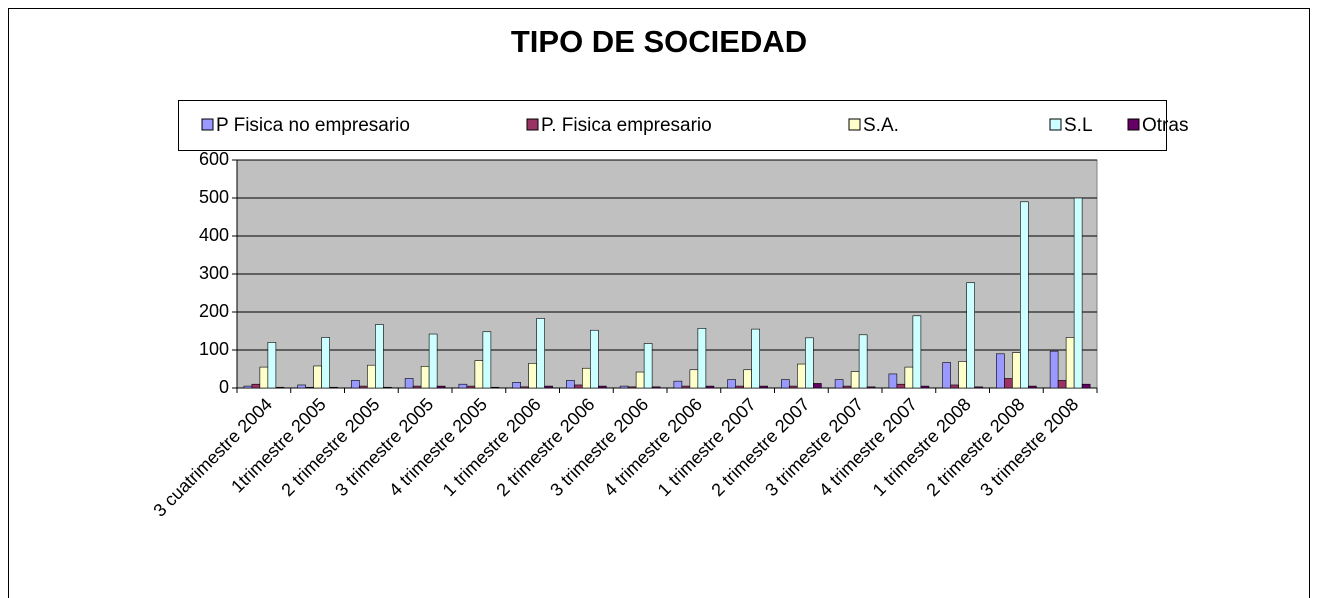 Image resolution: width=1319 pixels, height=598 pixels. What do you see at coordinates (214, 311) in the screenshot?
I see `y-tick-label: 200` at bounding box center [214, 311].